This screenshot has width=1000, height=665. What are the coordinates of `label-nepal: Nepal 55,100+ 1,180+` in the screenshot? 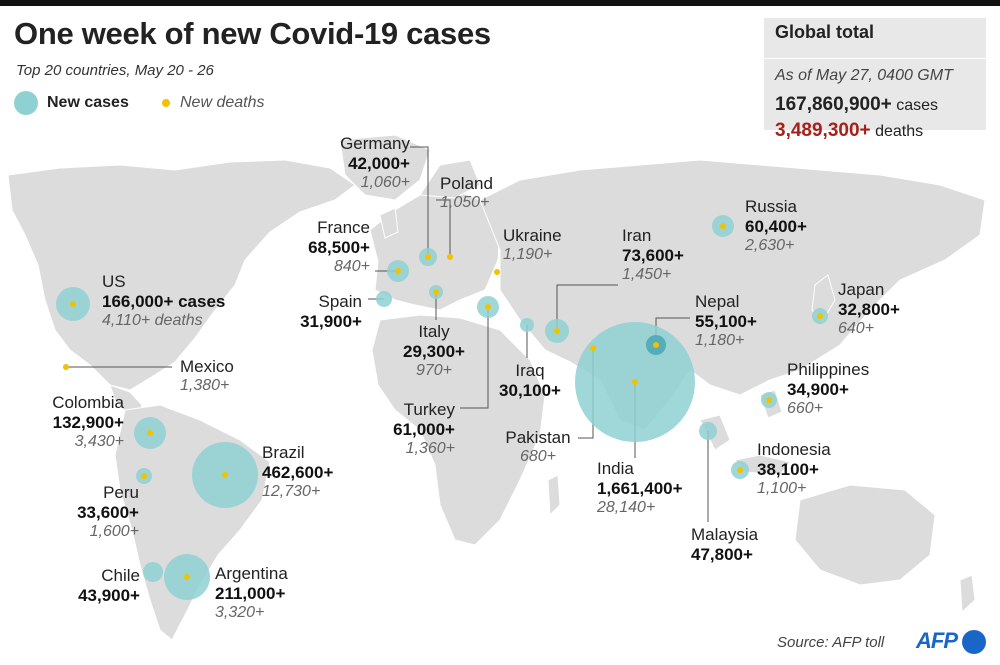 It's located at (726, 321).